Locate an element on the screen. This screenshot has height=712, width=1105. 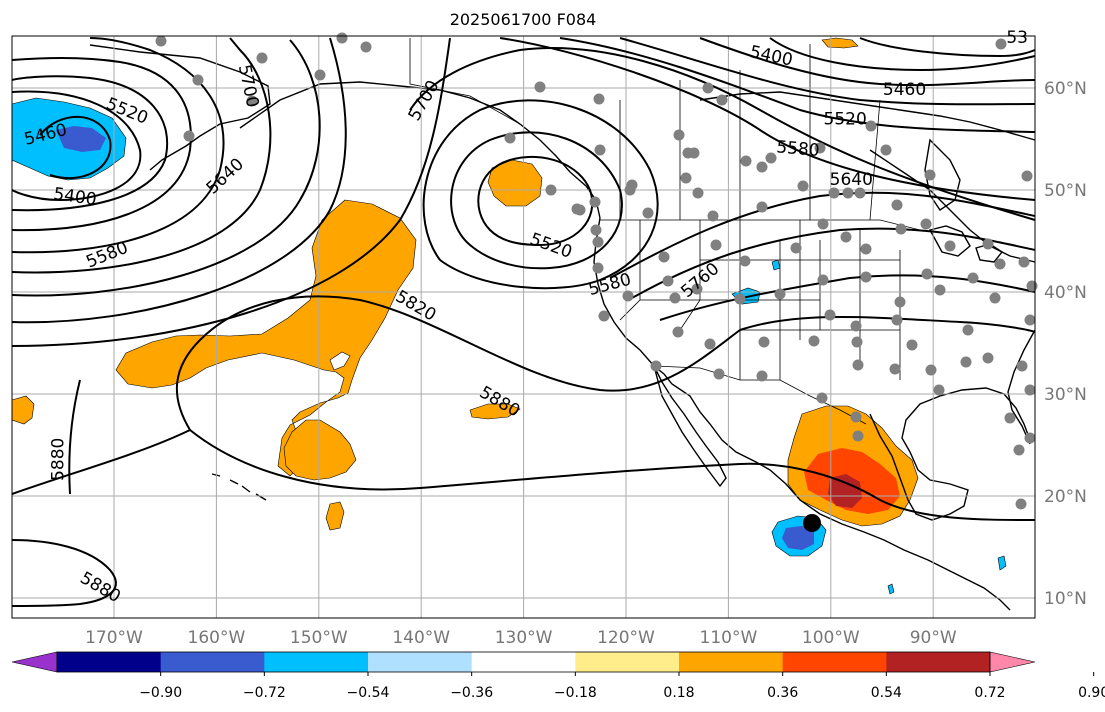
y-axis-ticks: 10°N 20°N 30°N 40°N 50°N 60°N is located at coordinates (1065, 344).